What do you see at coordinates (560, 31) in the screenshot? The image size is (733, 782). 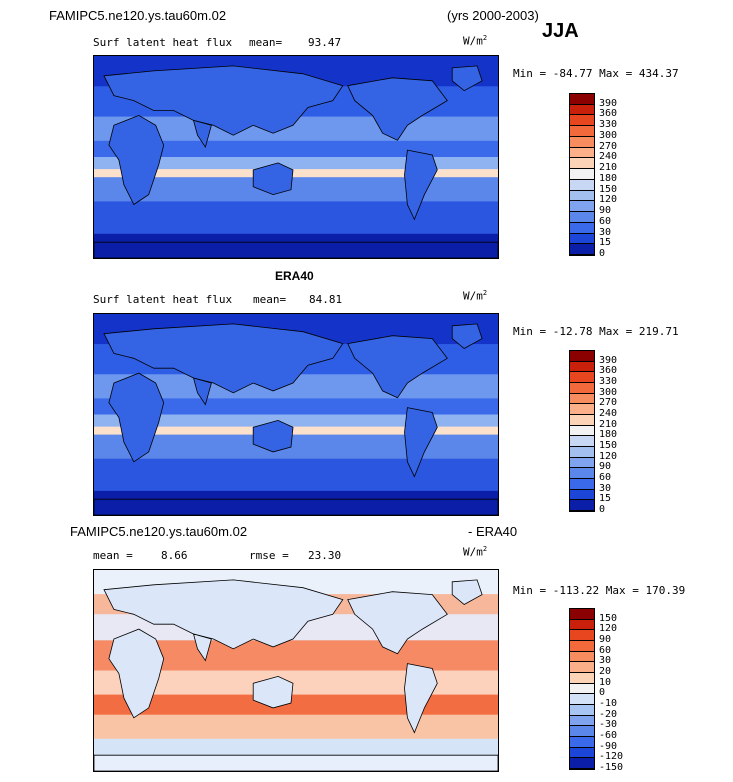 I see `season-label: JJA` at bounding box center [560, 31].